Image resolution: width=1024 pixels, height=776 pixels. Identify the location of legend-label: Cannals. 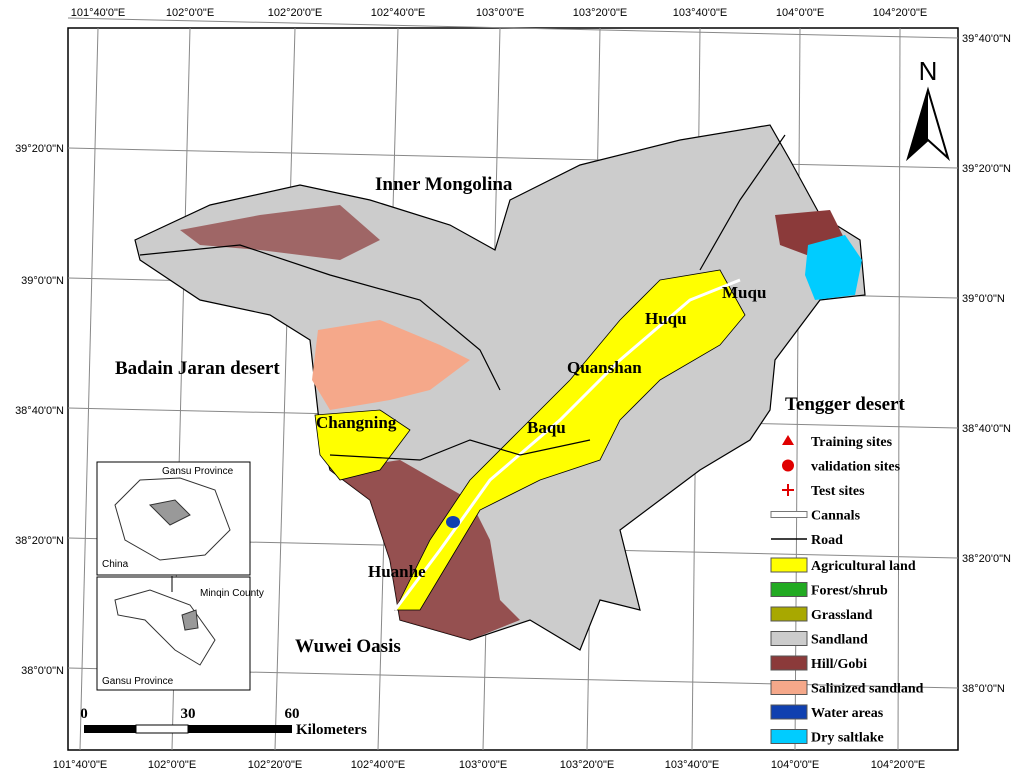
(836, 516).